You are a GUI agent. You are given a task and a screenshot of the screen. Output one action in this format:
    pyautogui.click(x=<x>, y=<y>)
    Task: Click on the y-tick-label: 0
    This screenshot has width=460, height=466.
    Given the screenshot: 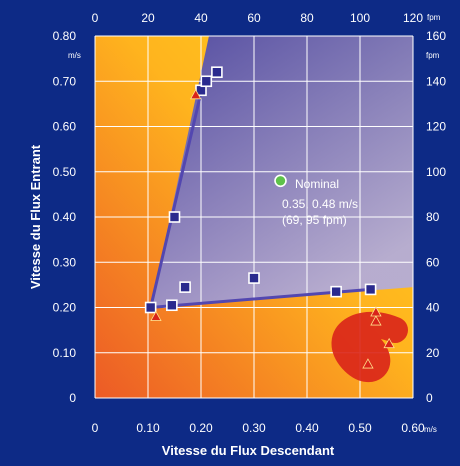 What is the action you would take?
    pyautogui.click(x=72, y=398)
    